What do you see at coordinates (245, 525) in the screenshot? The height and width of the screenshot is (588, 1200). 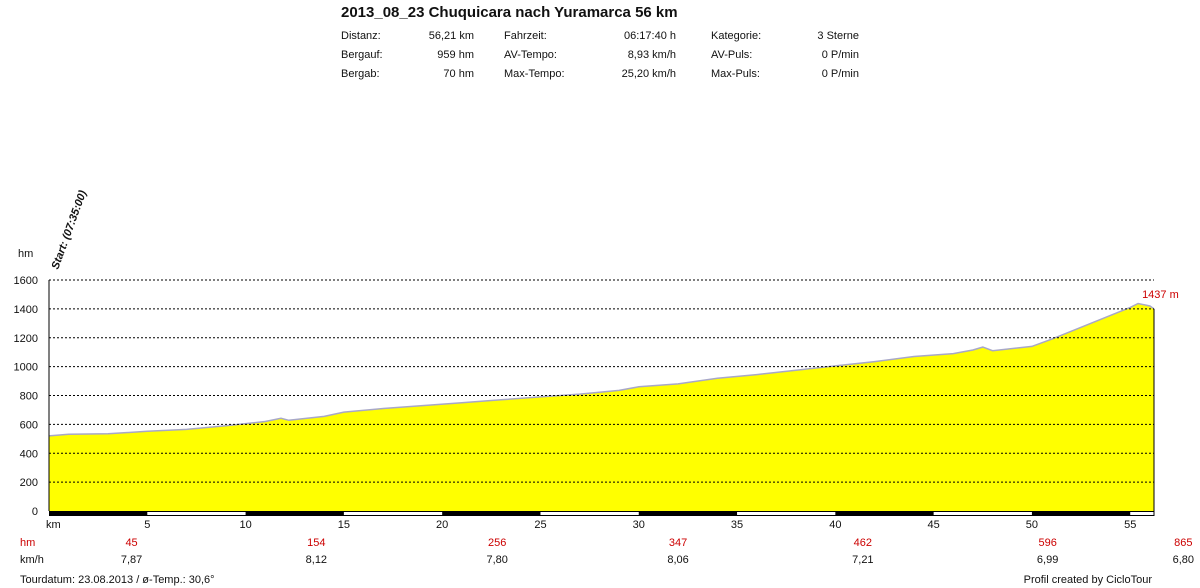 I see `x-tick-label: 10` at bounding box center [245, 525].